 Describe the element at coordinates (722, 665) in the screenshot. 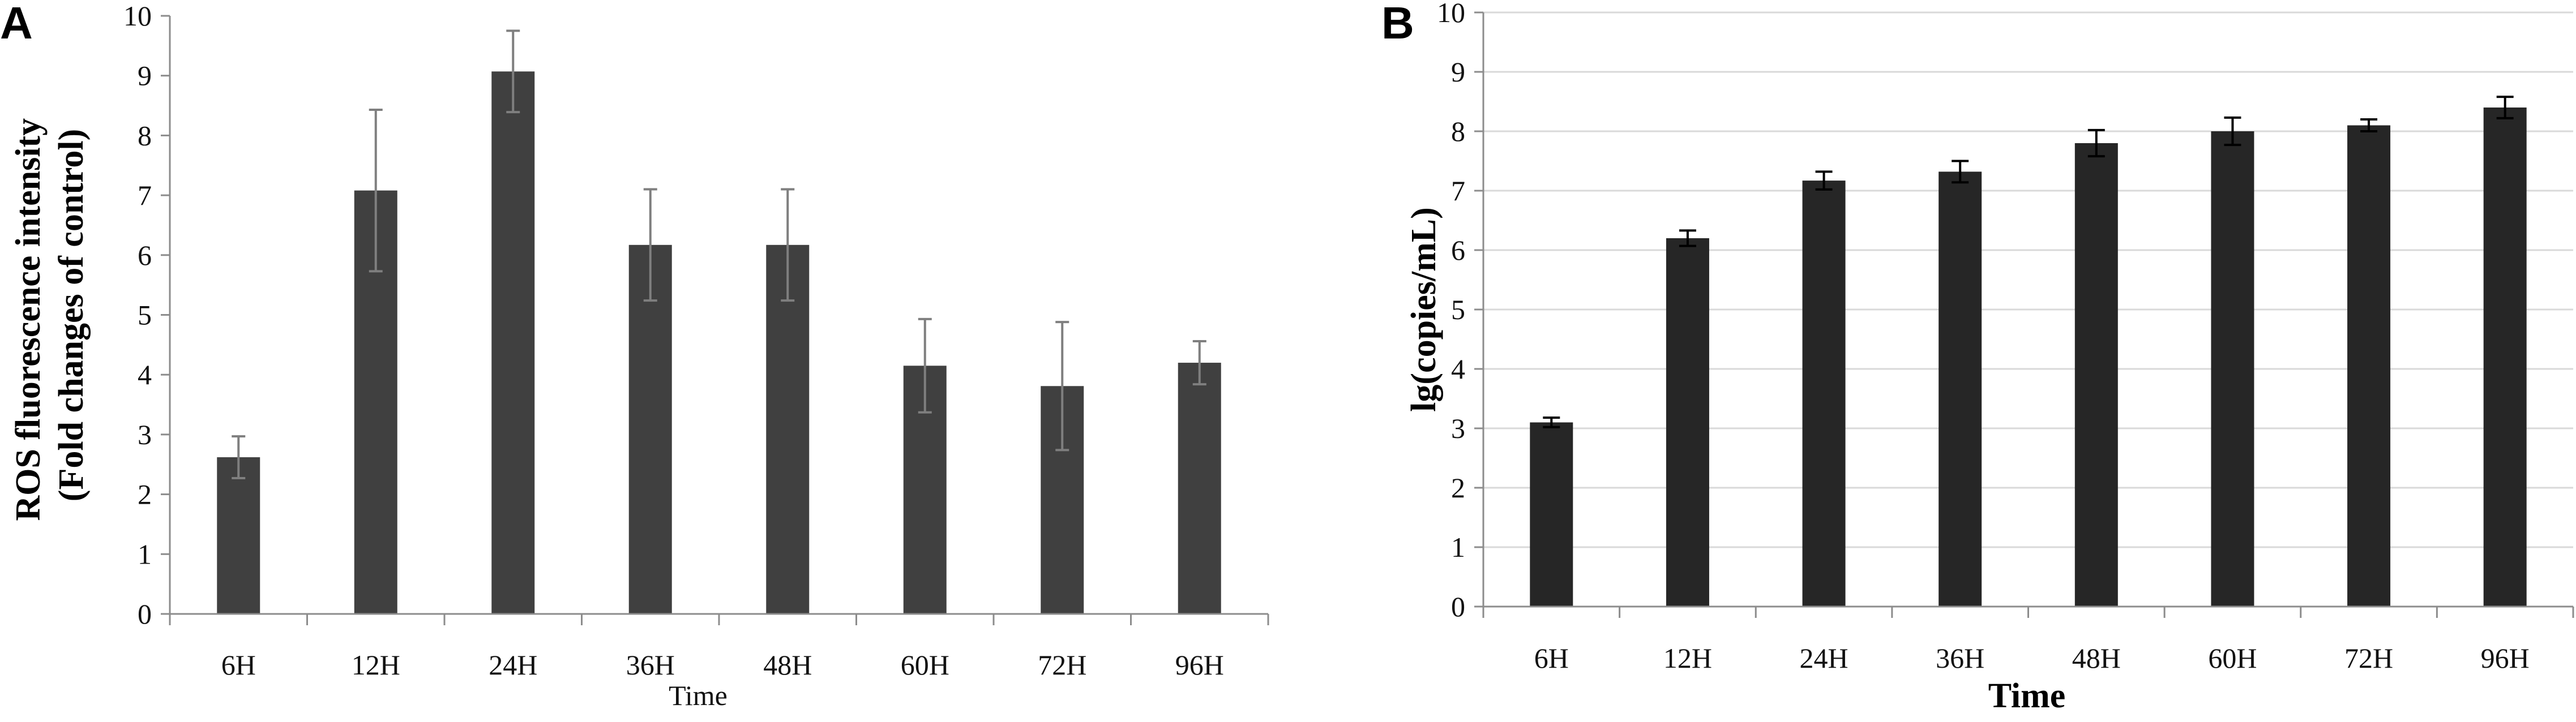

I see `panel-a-x-tick-labels: 6H 12H 24H 36H 48H 60H 72H 96H` at that location.